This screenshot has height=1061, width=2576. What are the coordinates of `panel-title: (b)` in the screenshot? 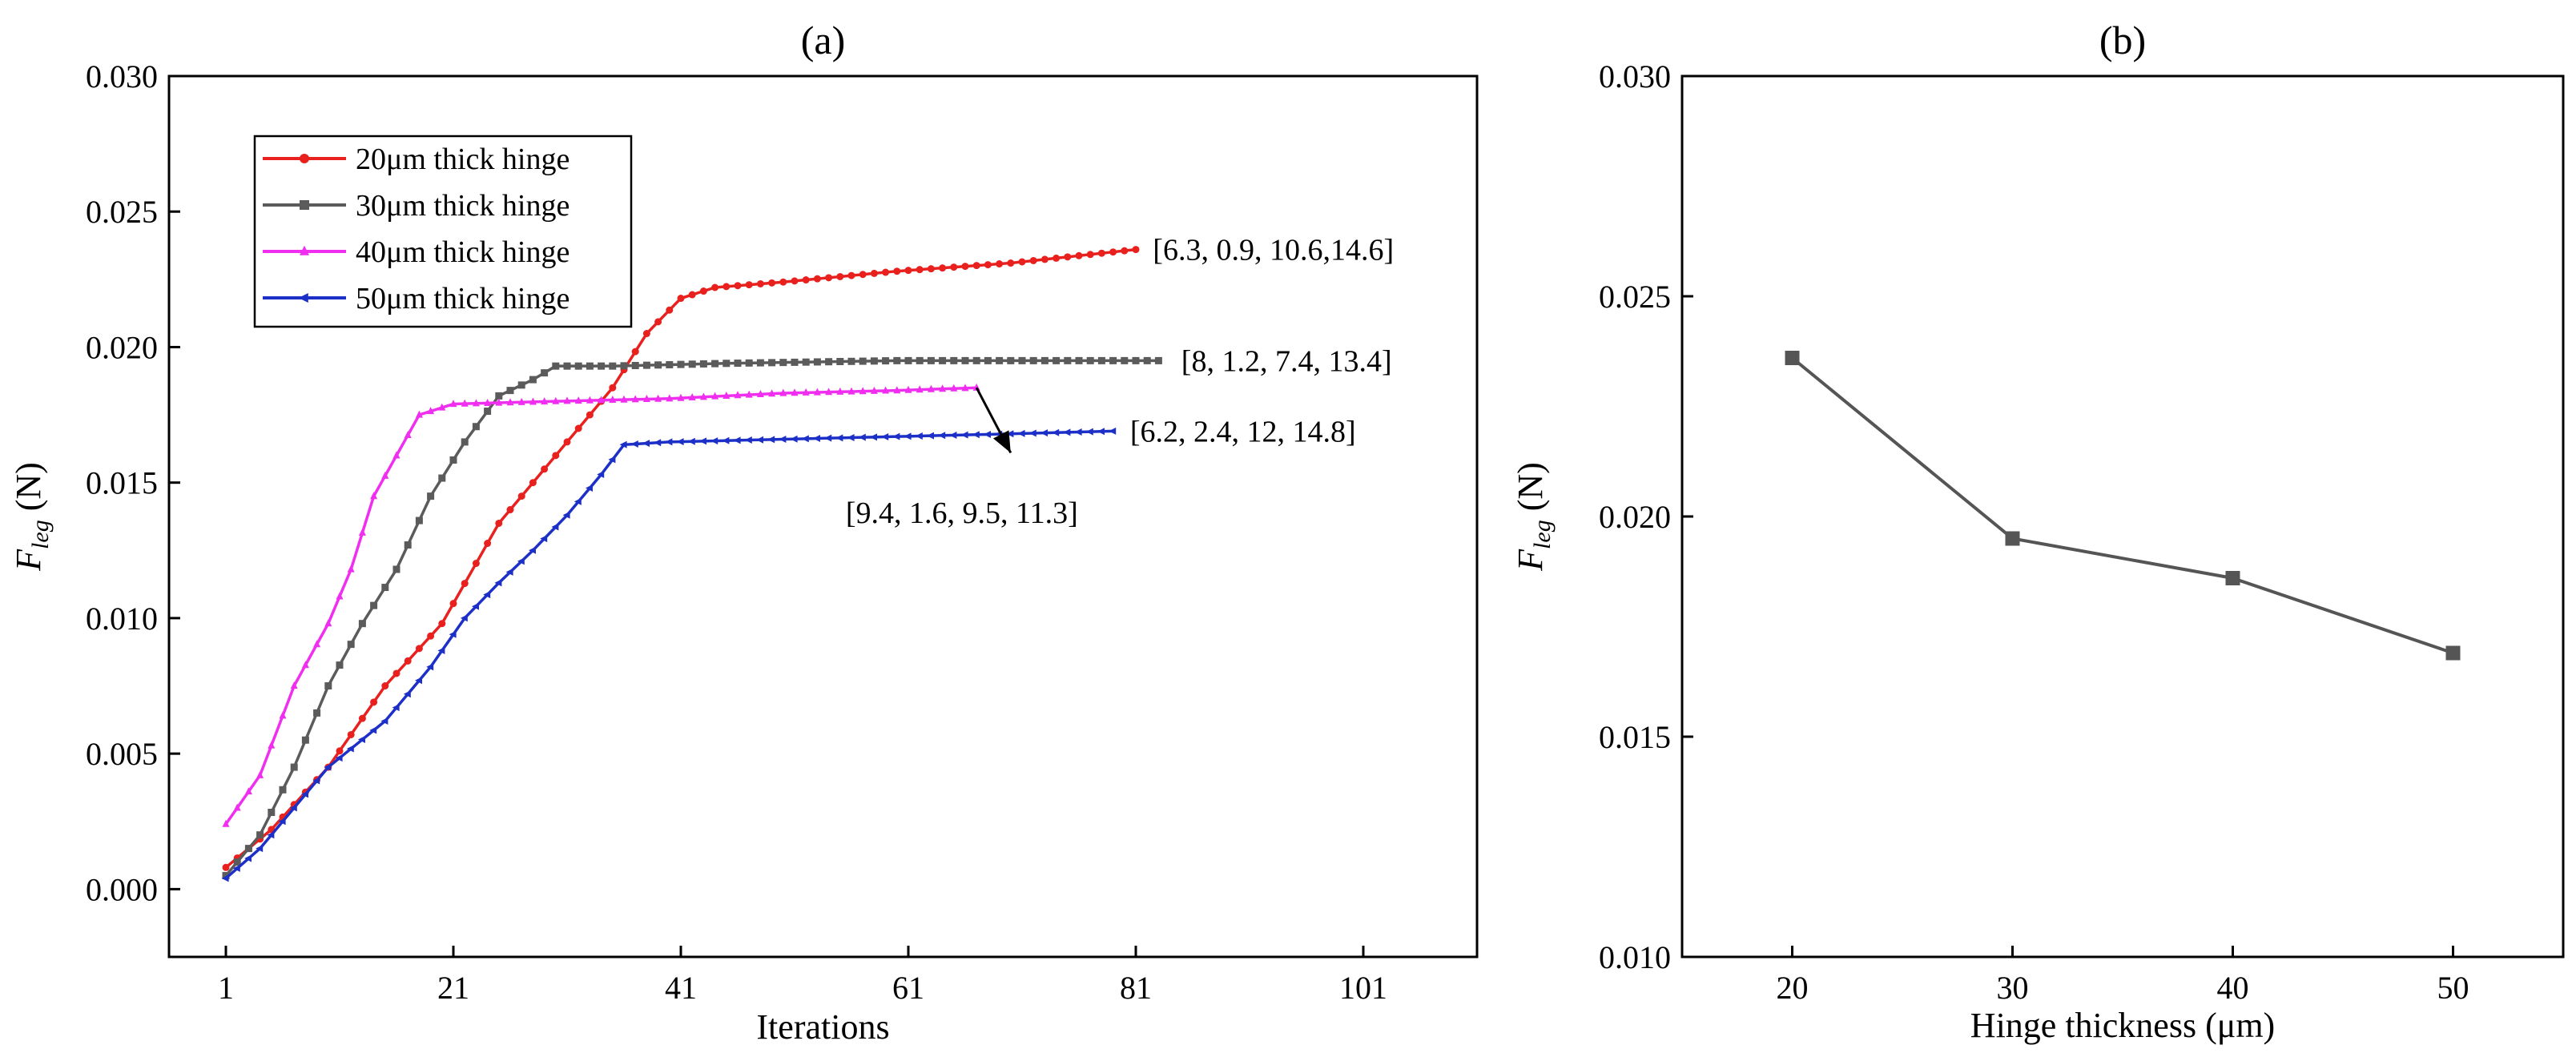 It's located at (2122, 40).